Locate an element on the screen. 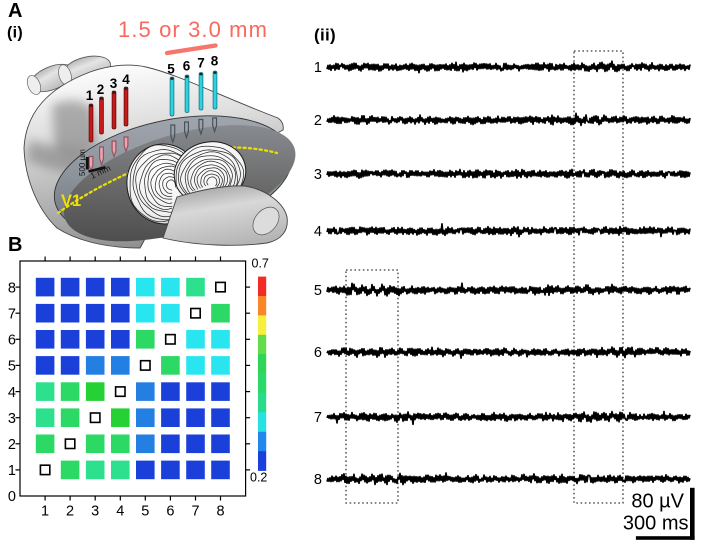 The height and width of the screenshot is (554, 701). svg-text: 0.2 is located at coordinates (258, 478).